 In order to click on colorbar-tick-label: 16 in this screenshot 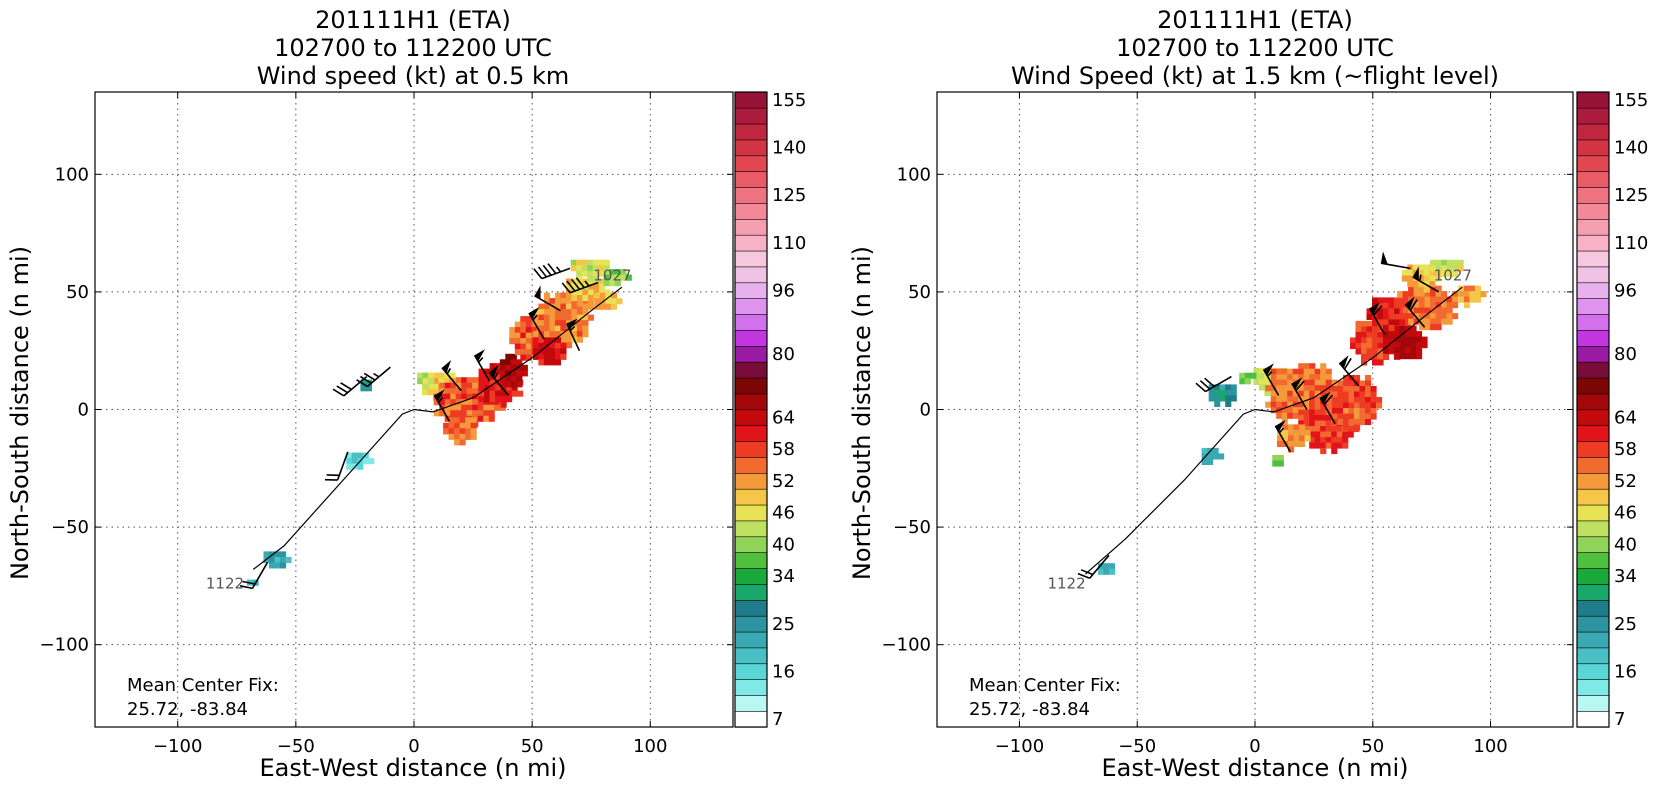, I will do `click(1625, 671)`.